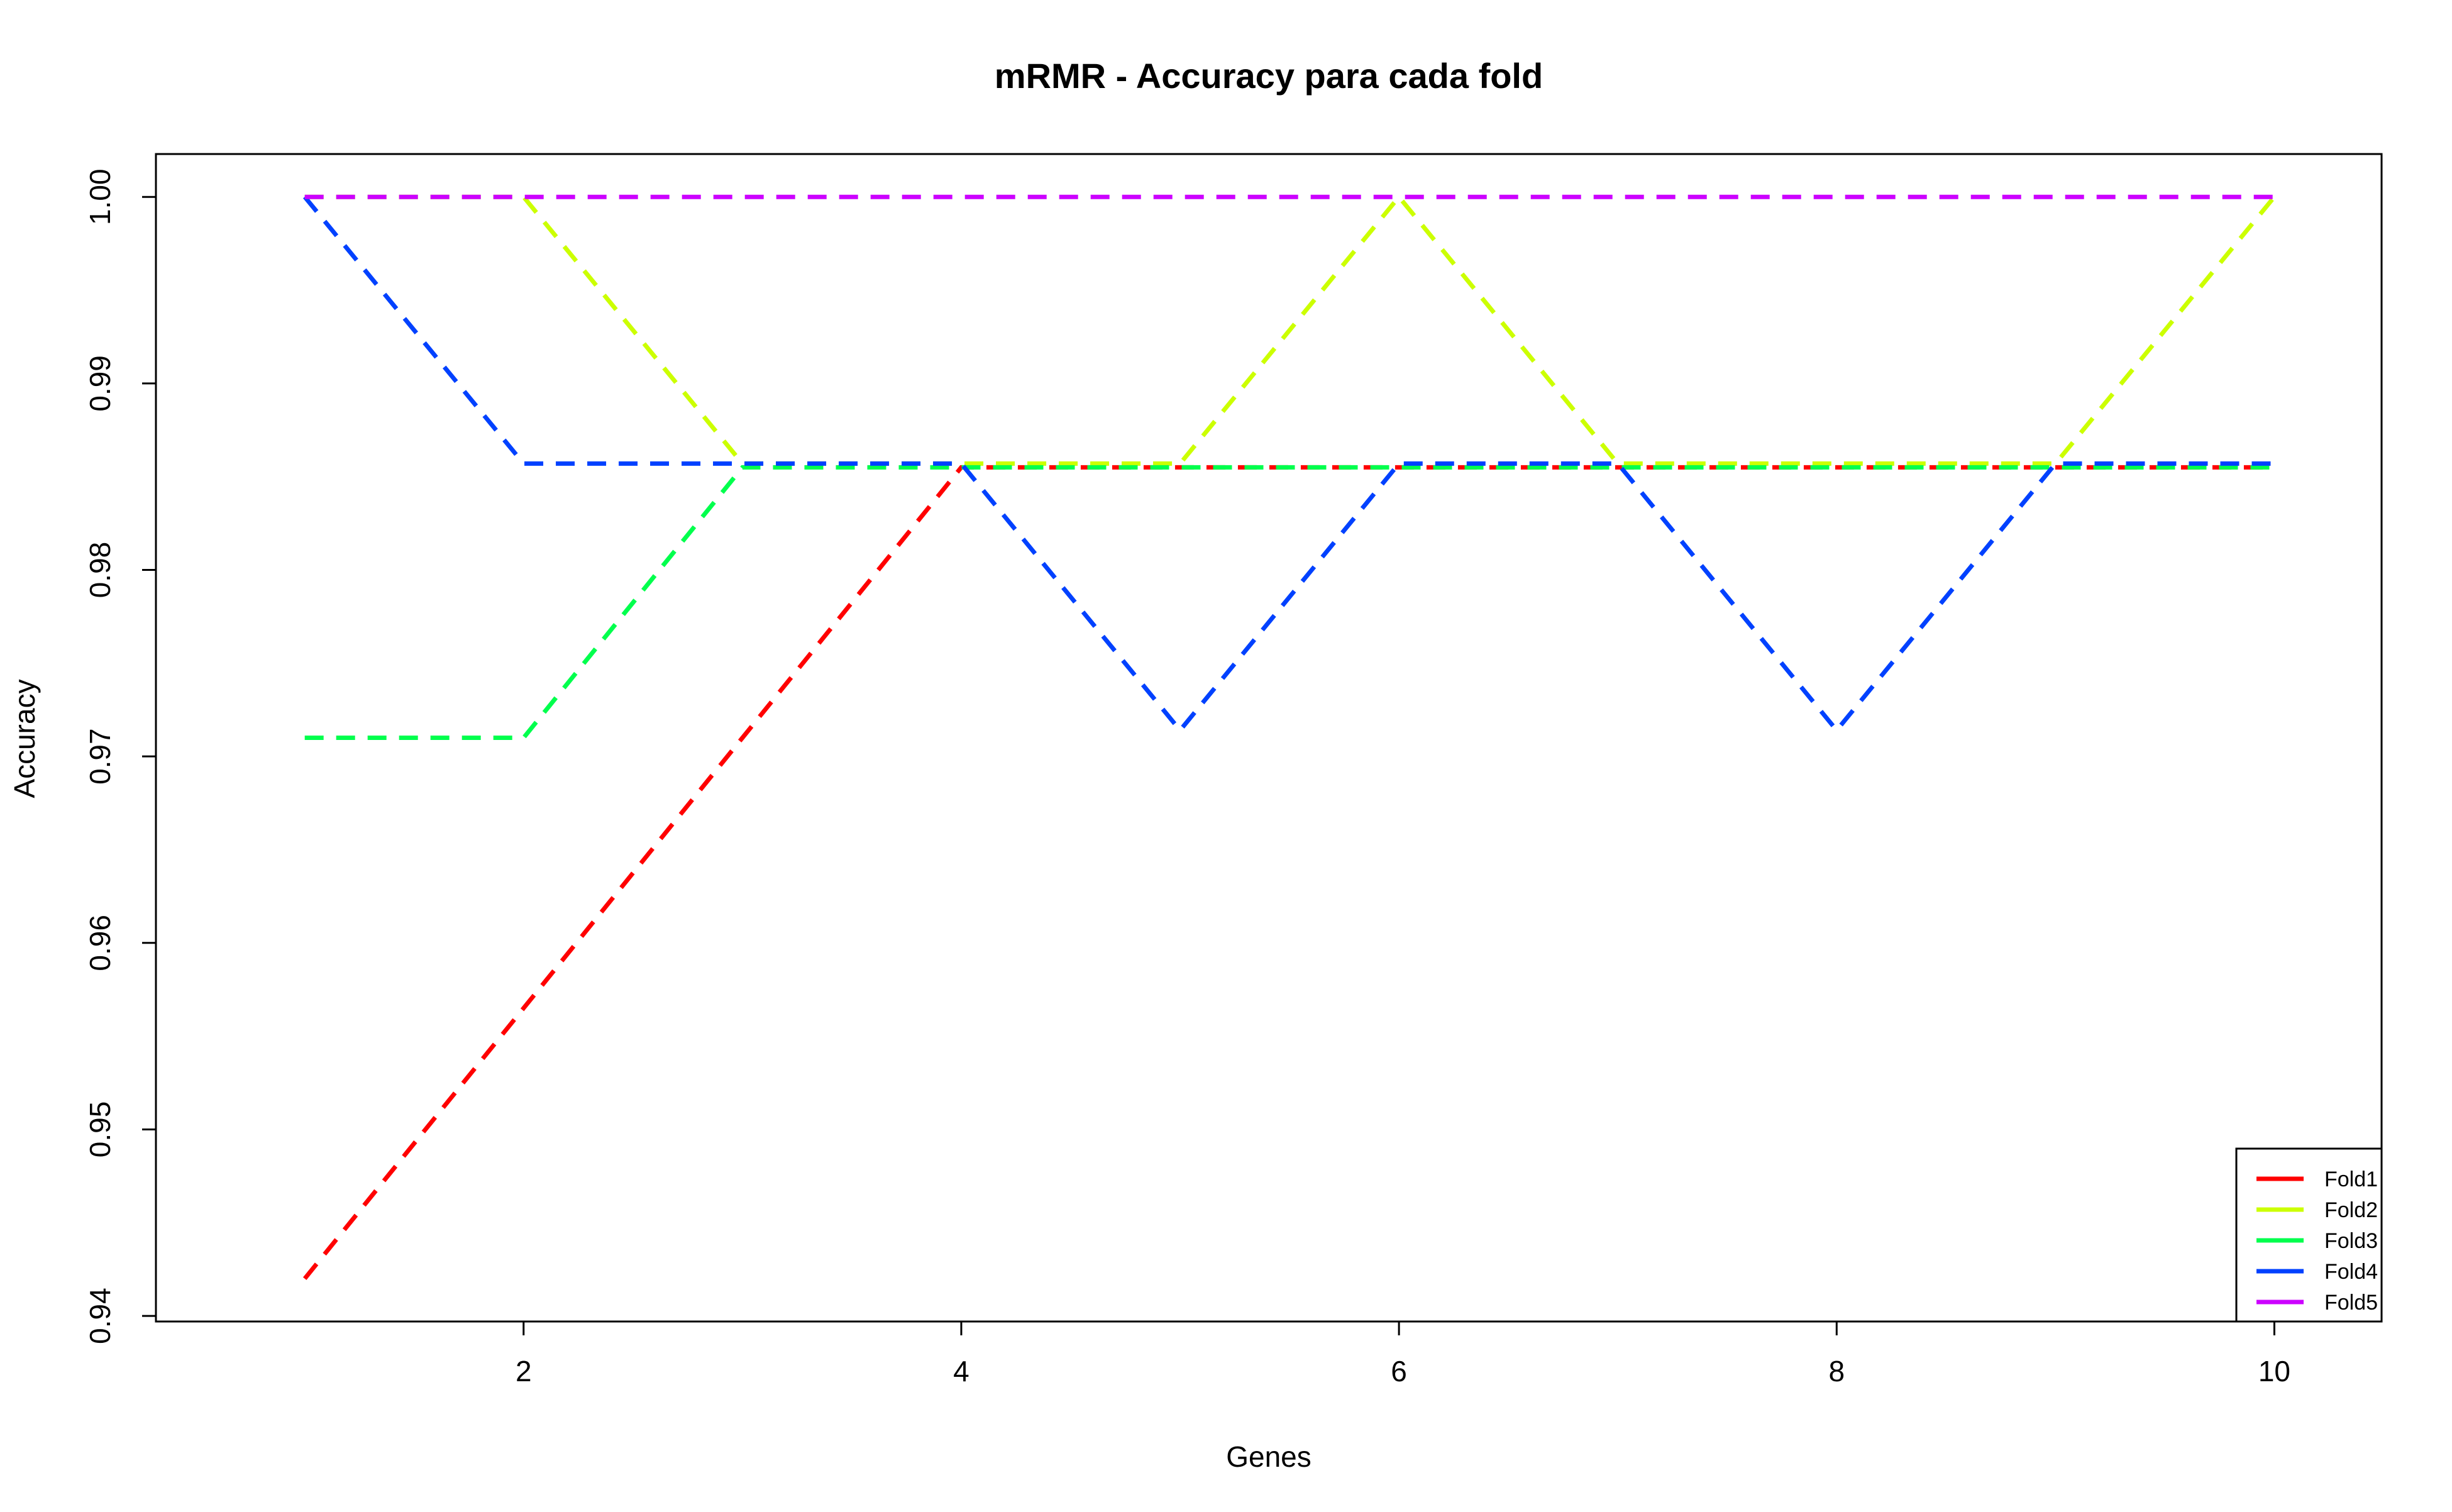 The image size is (2452, 1512). I want to click on legend-label-fold3: Fold3, so click(2351, 1241).